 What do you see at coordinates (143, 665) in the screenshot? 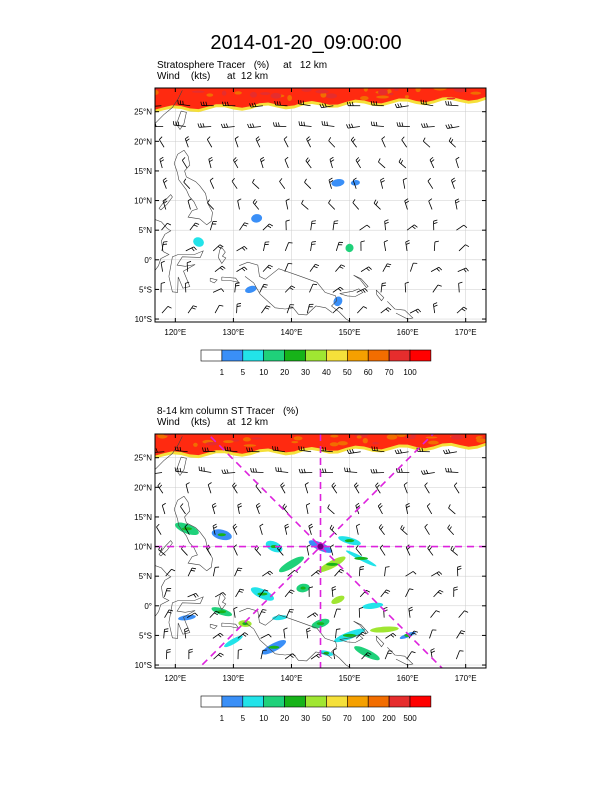
I see `lat-label: 10°S` at bounding box center [143, 665].